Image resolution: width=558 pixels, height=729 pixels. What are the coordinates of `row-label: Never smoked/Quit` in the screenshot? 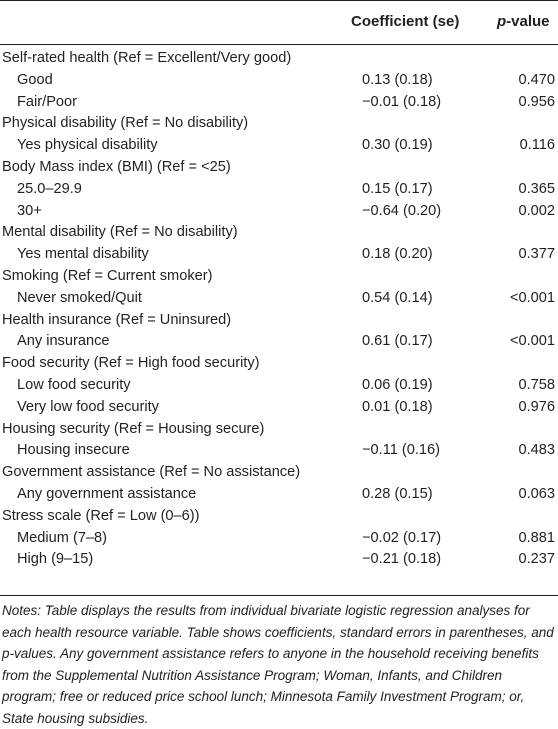 It's located at (79, 297).